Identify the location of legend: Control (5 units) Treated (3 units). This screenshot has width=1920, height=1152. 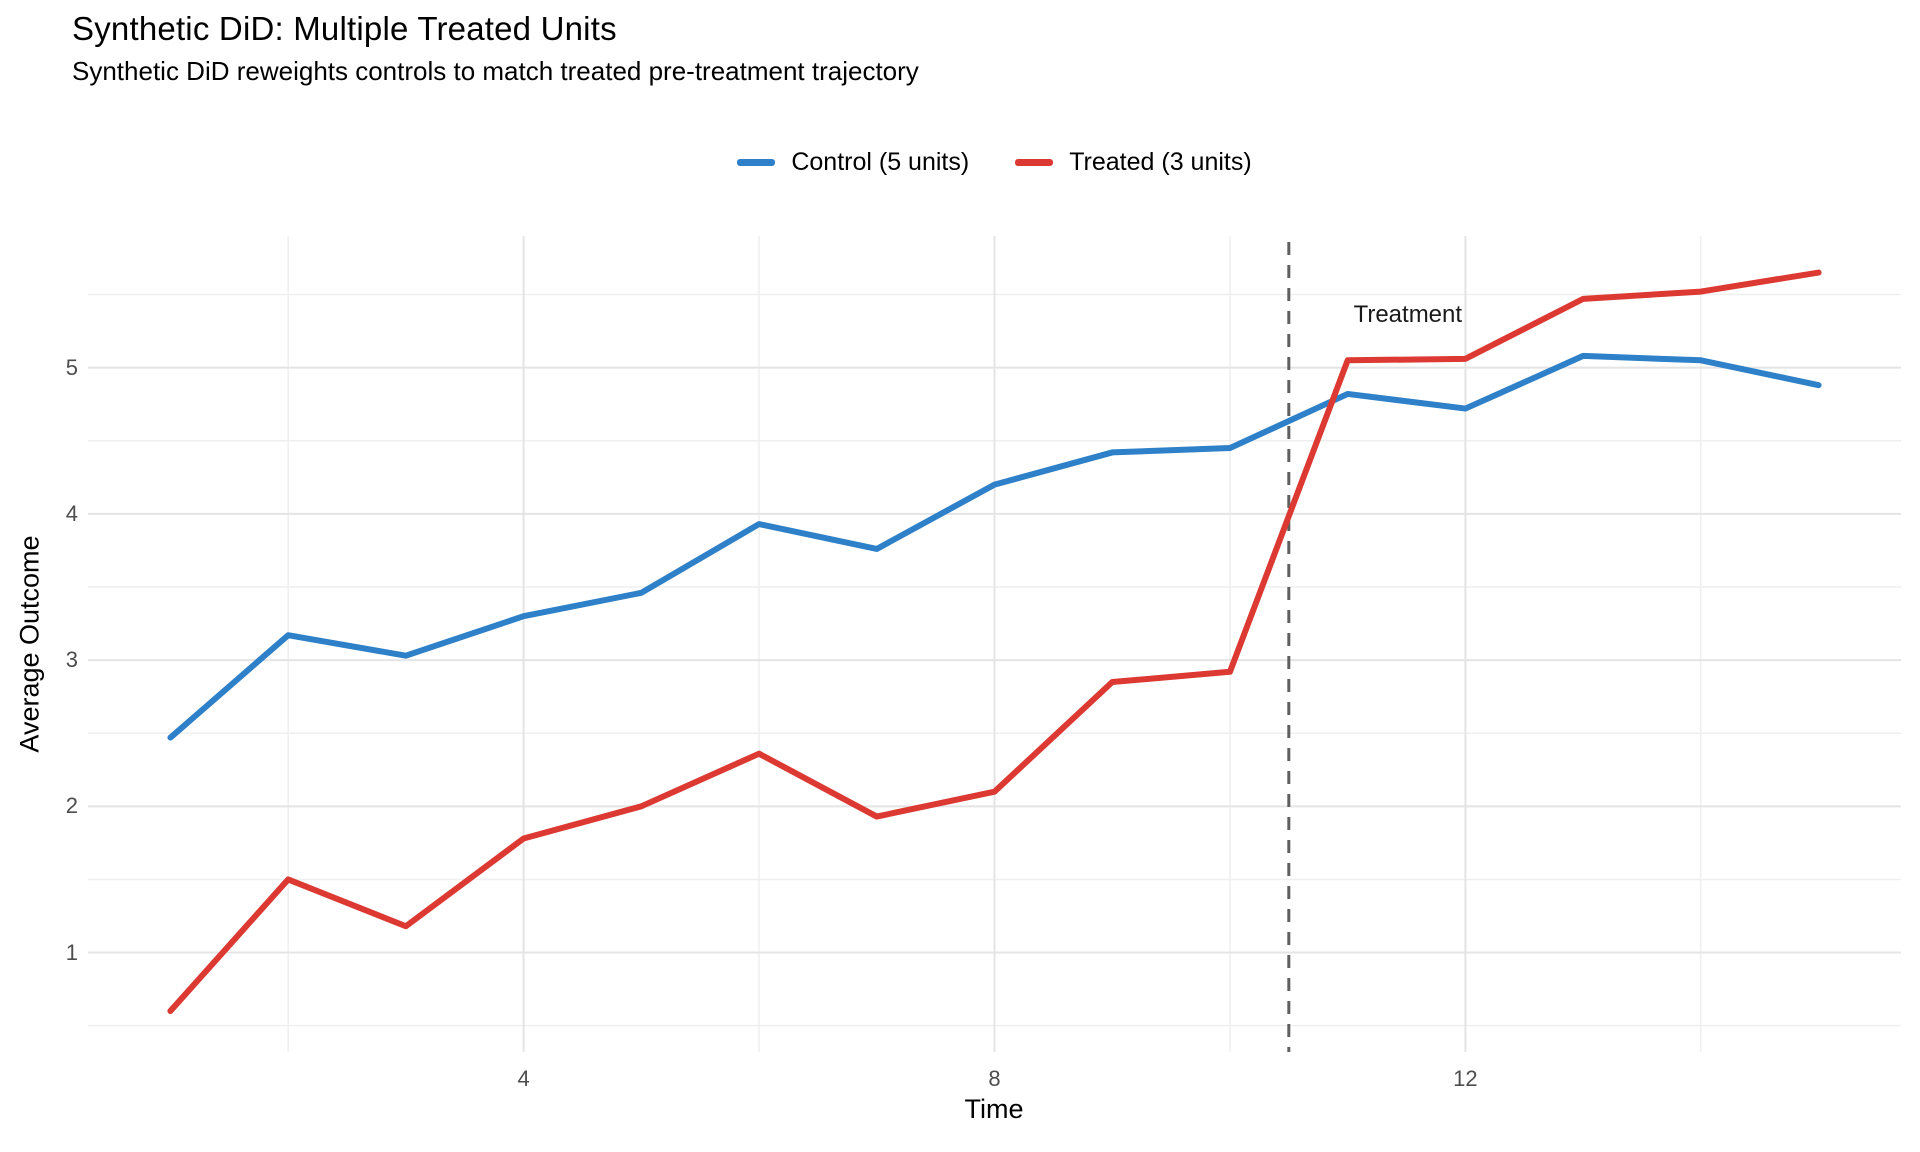
(994, 162).